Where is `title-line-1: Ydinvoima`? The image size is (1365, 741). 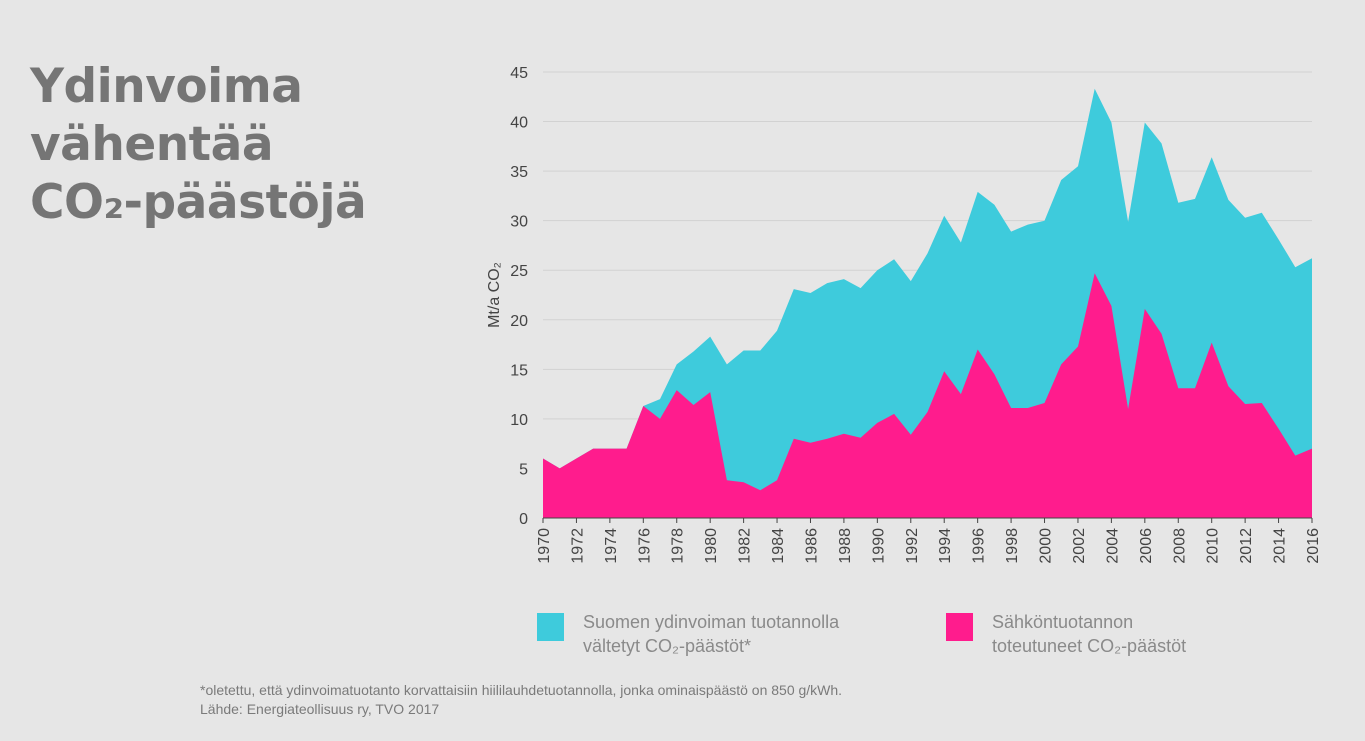 title-line-1: Ydinvoima is located at coordinates (166, 86).